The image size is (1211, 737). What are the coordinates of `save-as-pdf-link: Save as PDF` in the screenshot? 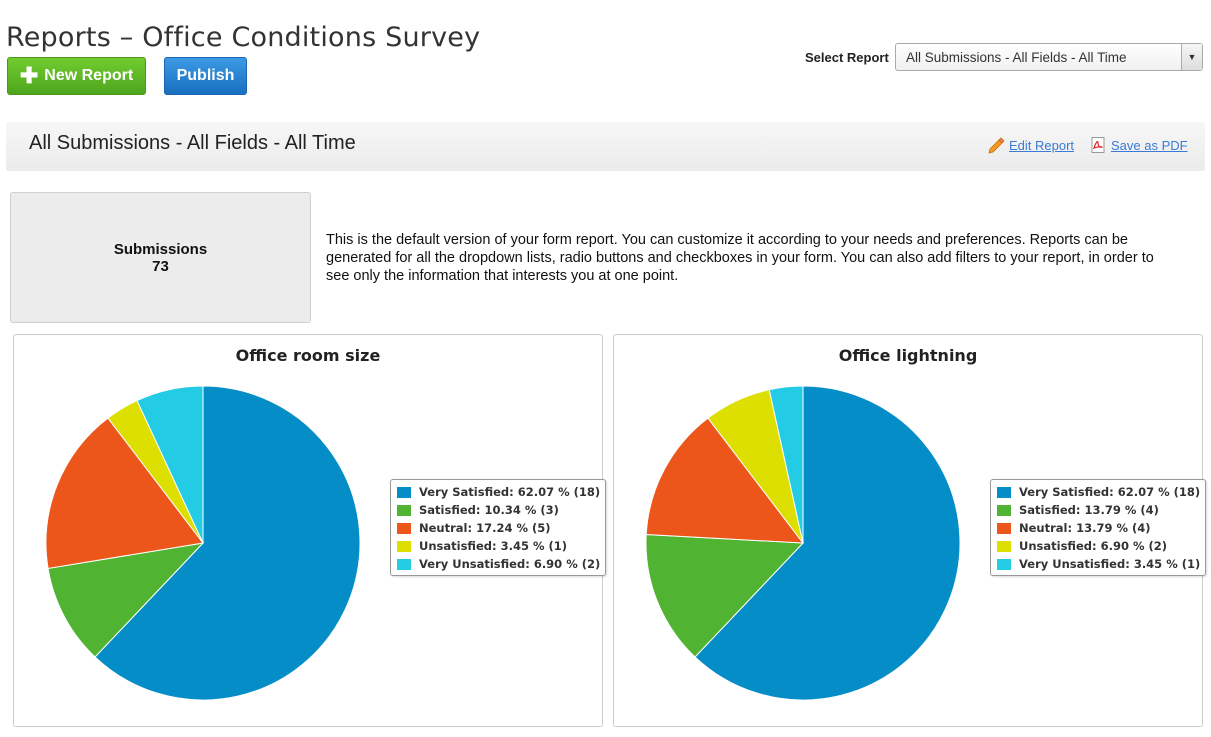 It's located at (1149, 145).